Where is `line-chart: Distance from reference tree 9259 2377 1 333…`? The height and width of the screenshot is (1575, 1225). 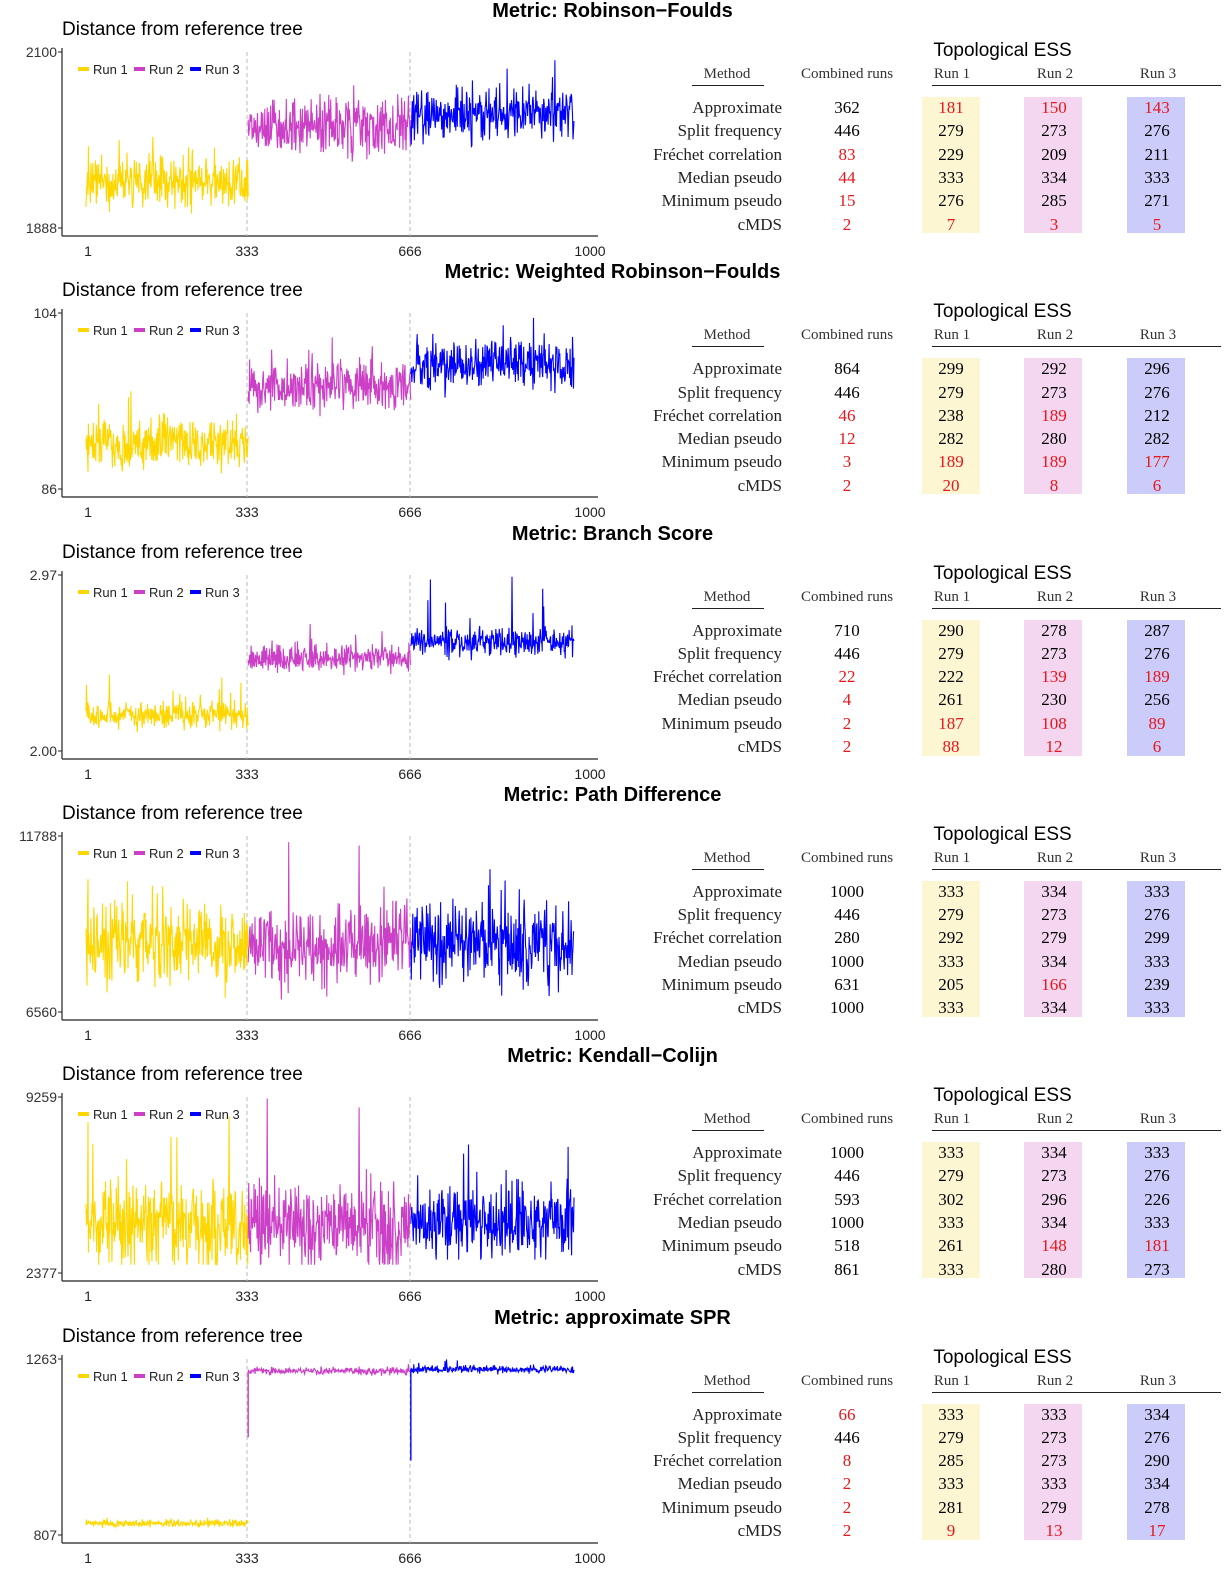
line-chart: Distance from reference tree 9259 2377 1 333… is located at coordinates (316, 1184).